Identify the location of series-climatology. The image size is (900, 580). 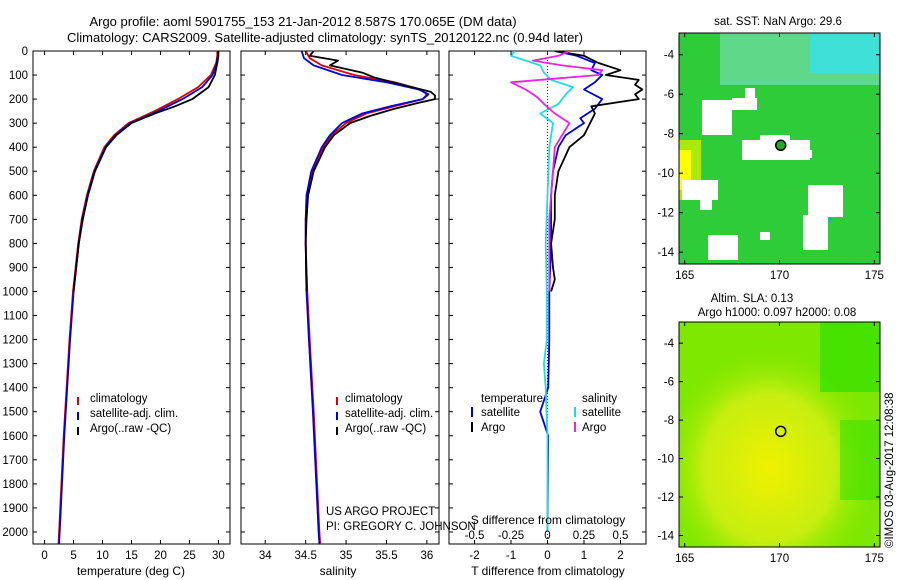
(366, 297).